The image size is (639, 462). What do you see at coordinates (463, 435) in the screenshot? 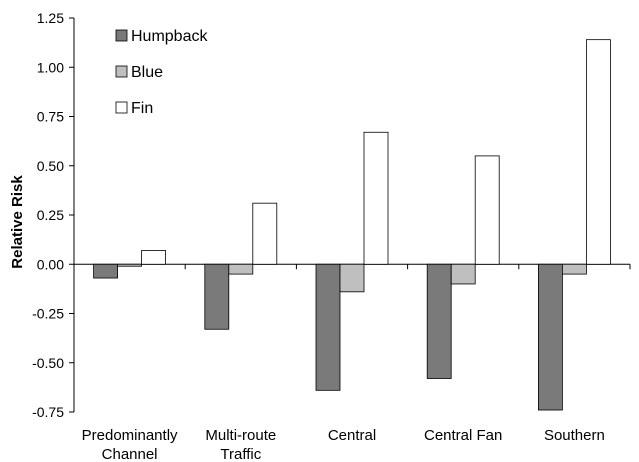
I see `category-label: Central Fan` at bounding box center [463, 435].